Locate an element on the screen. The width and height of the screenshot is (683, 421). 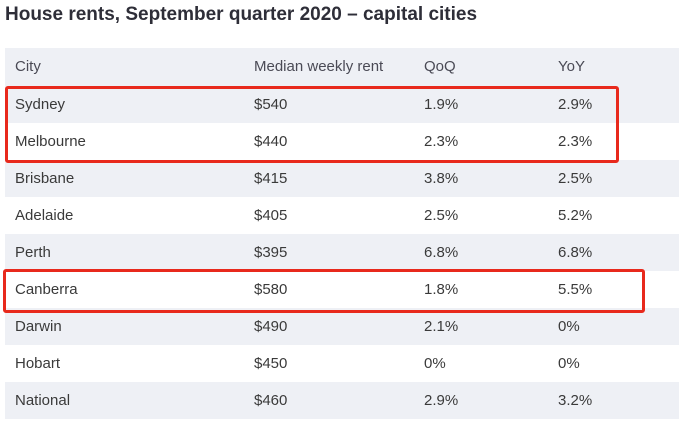
cell-median-rent: $540 is located at coordinates (271, 104).